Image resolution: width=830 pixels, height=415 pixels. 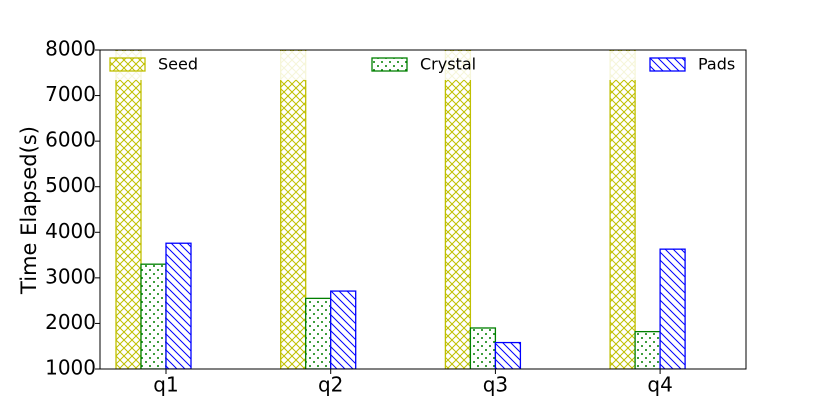 I want to click on legend-label: Crystal, so click(x=448, y=64).